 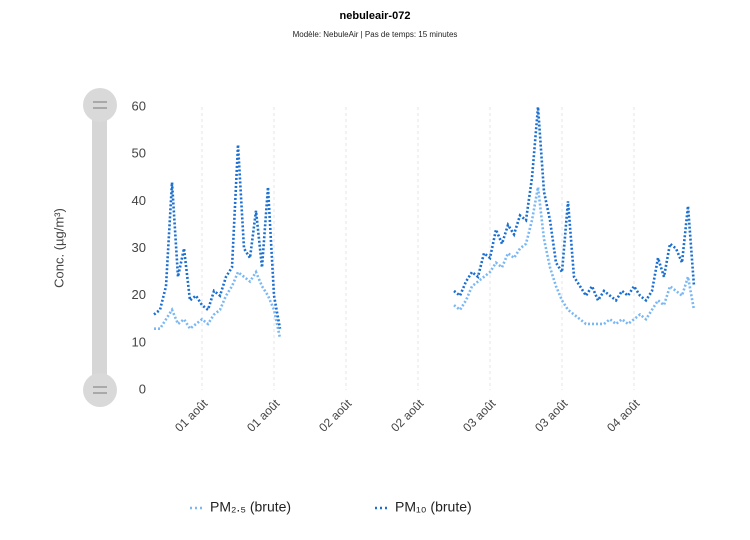 I want to click on legend-item: PM₂.₅ (brute), so click(x=240, y=507).